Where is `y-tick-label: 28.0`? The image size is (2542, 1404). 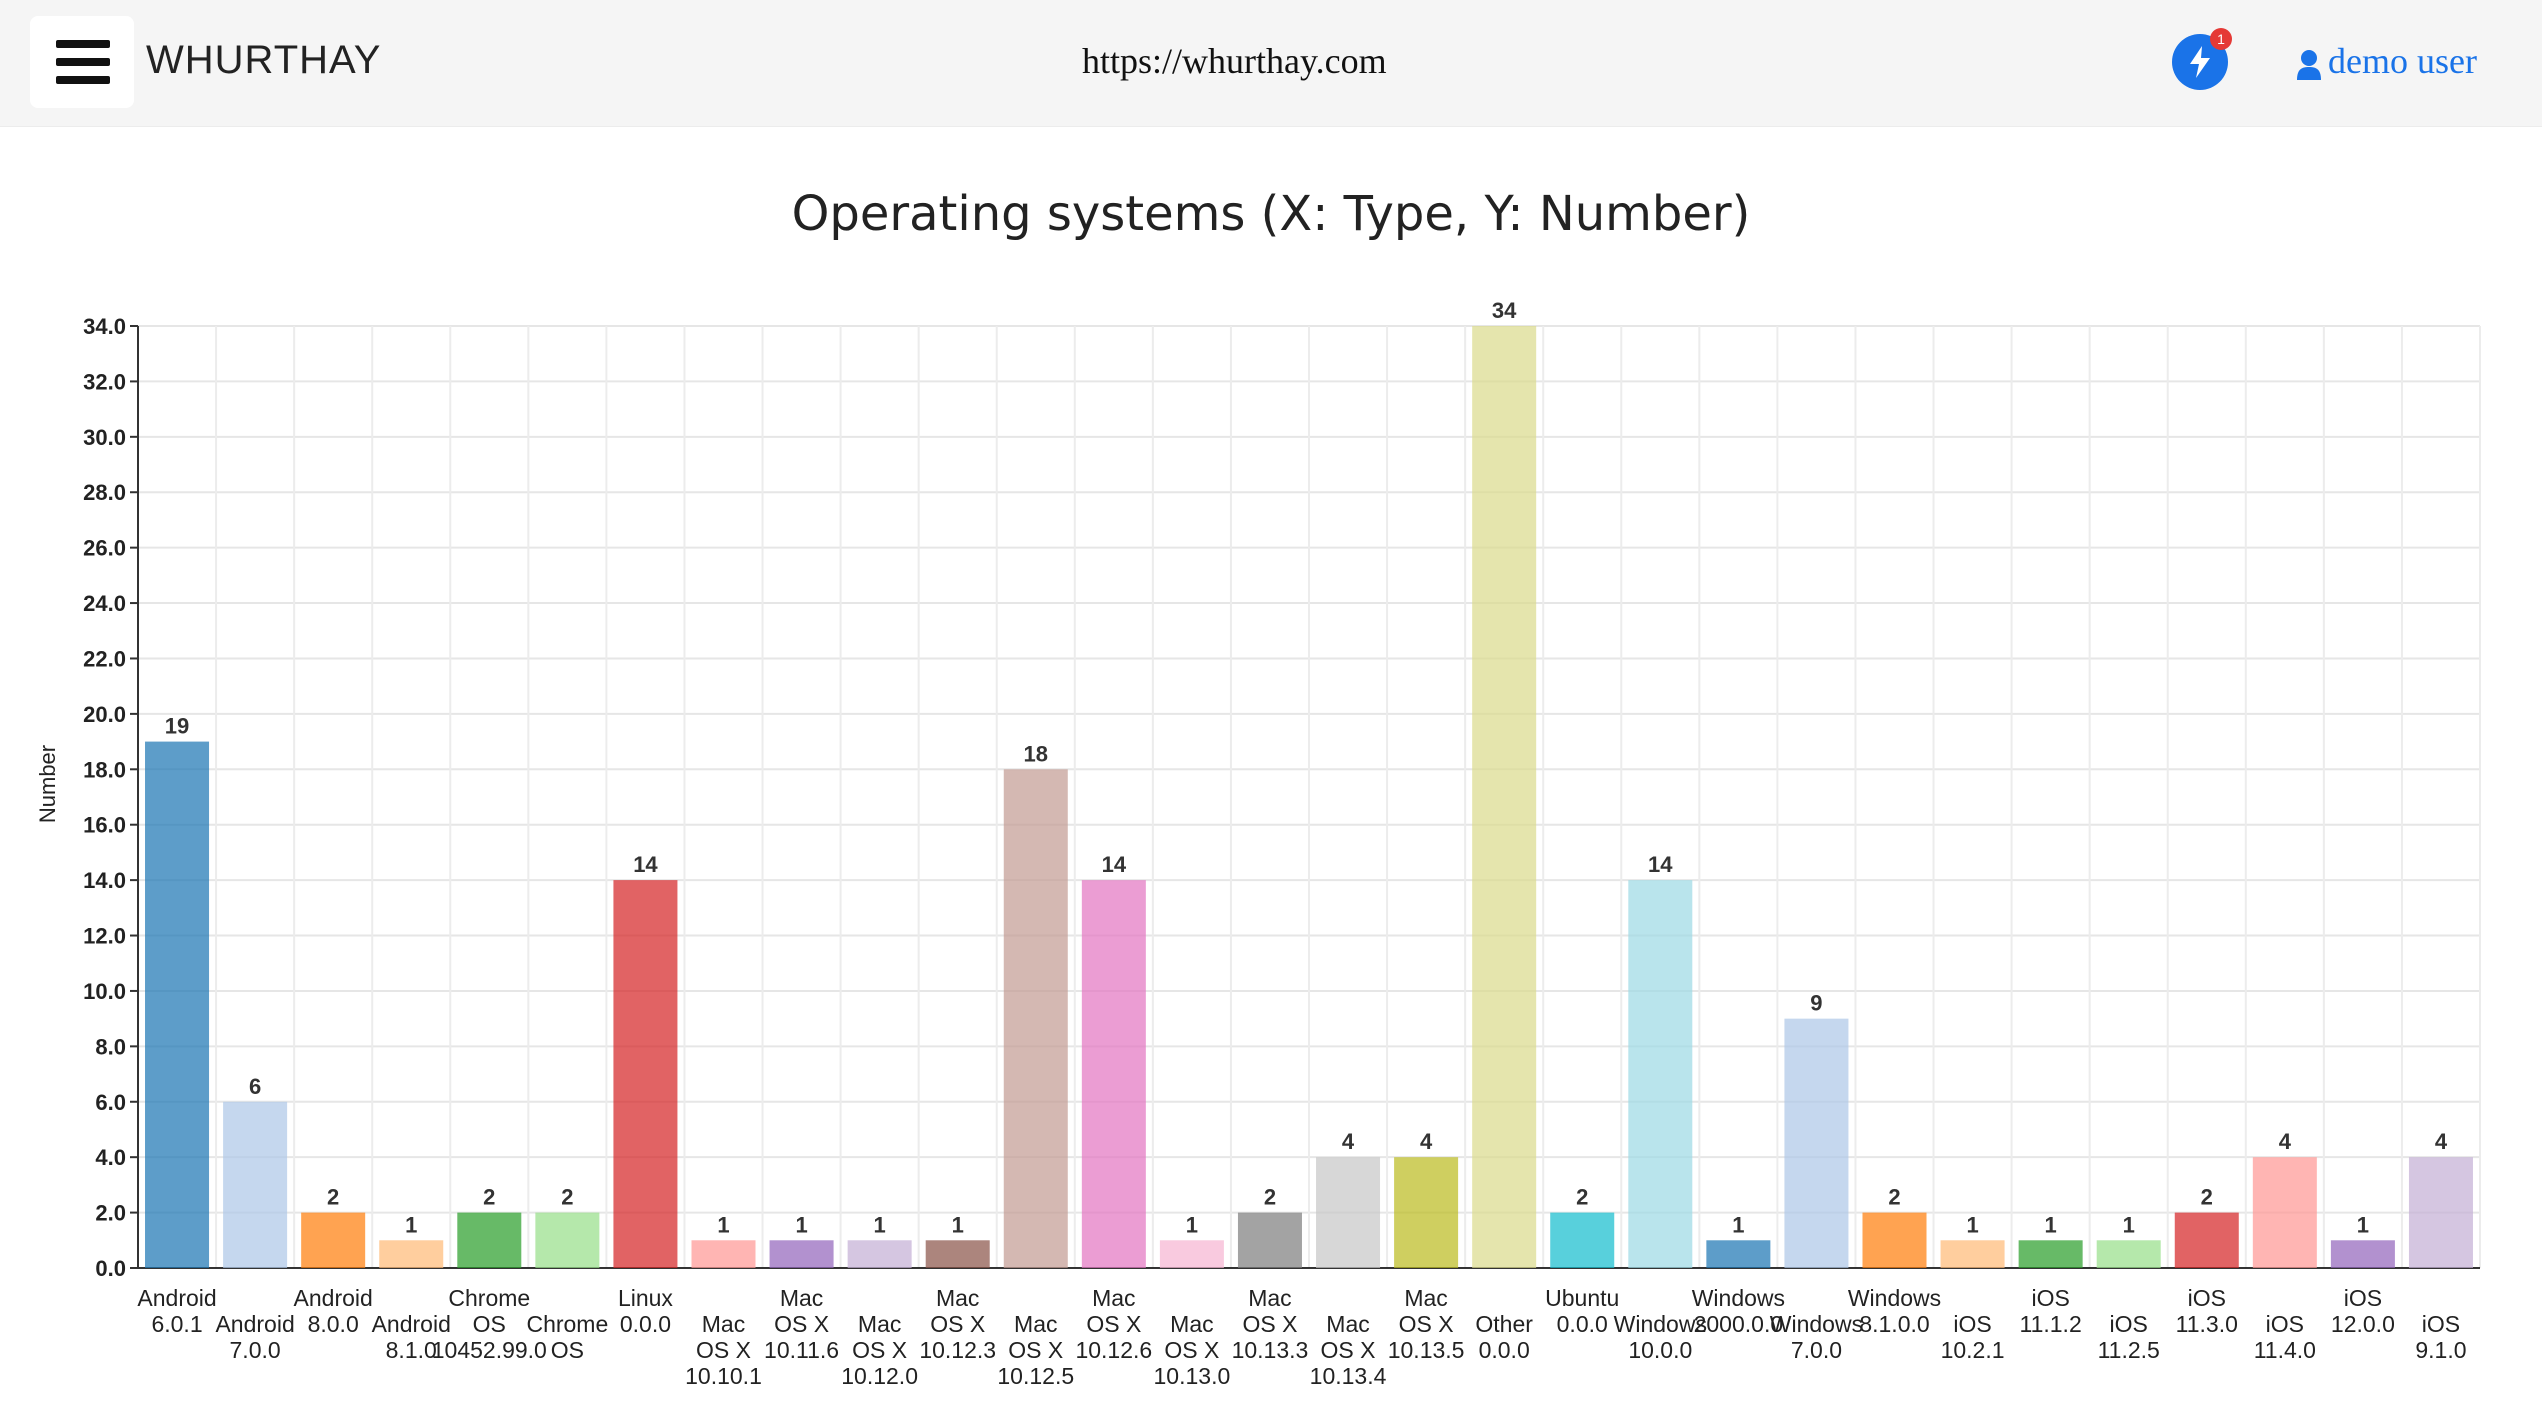
y-tick-label: 28.0 is located at coordinates (104, 492).